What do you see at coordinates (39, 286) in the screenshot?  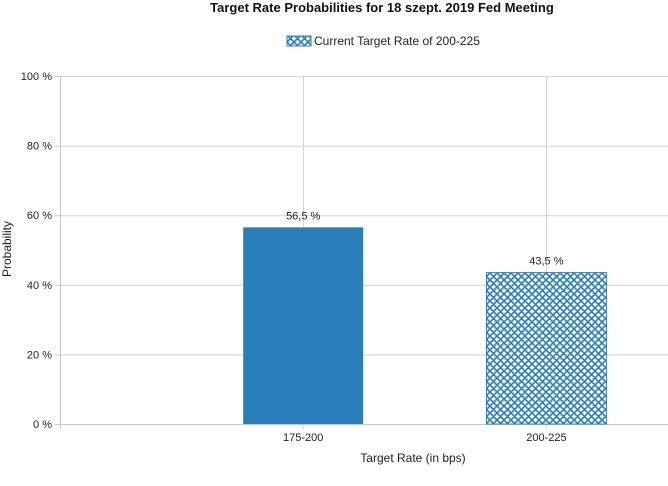 I see `y-tick-label: 40 %` at bounding box center [39, 286].